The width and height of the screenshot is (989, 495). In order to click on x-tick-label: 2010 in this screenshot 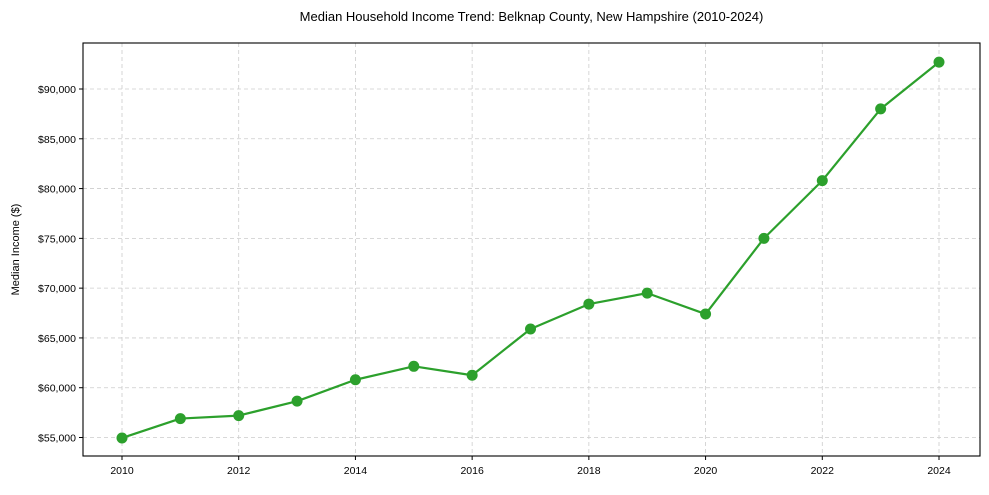, I will do `click(122, 471)`.